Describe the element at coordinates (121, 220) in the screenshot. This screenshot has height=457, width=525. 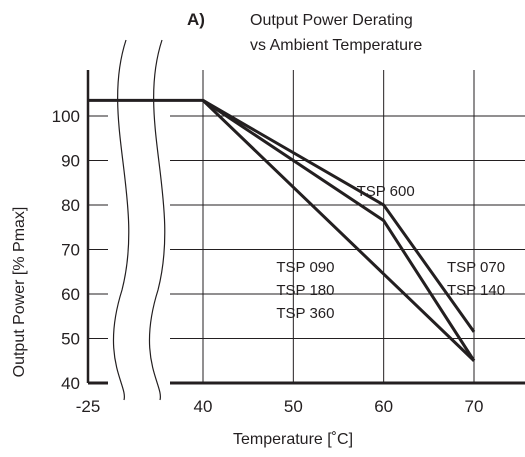
I see `axis-break-curve-left` at that location.